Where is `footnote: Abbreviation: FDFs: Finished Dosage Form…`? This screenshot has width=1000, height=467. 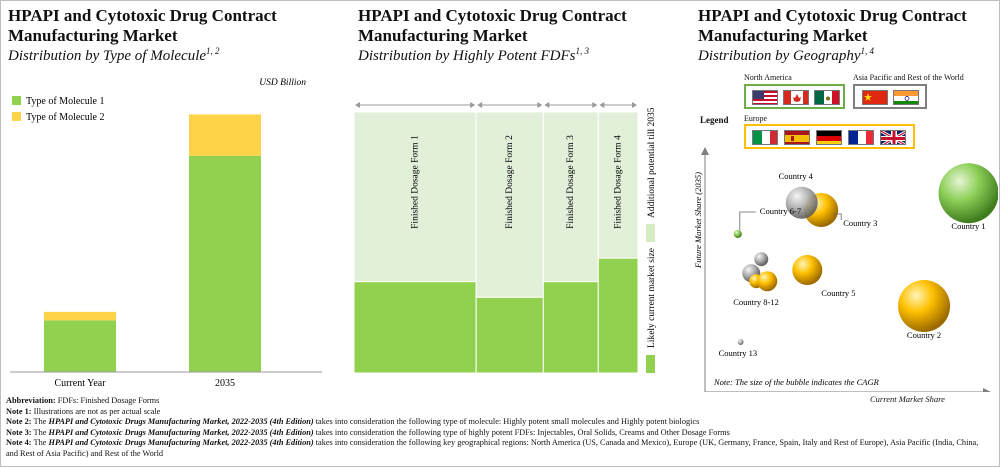 footnote: Abbreviation: FDFs: Finished Dosage Form… is located at coordinates (498, 401).